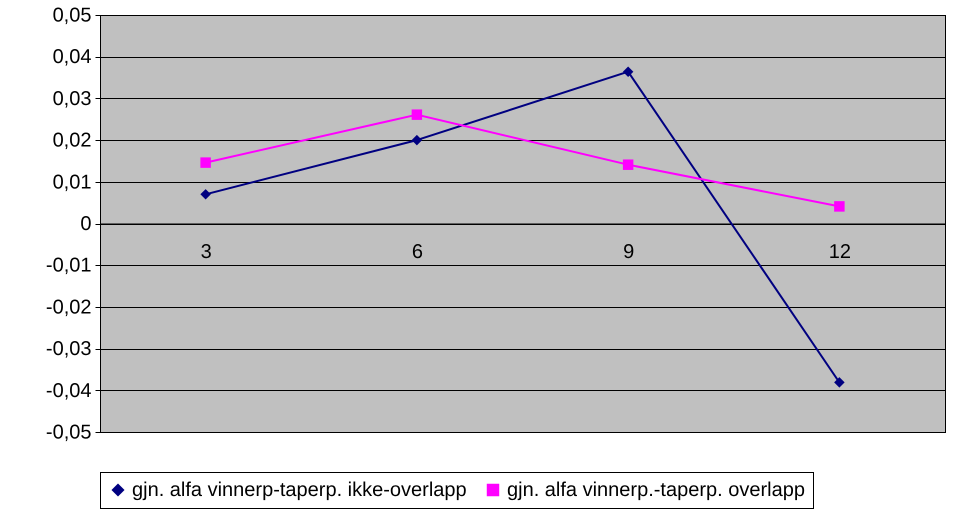  I want to click on x-tick-label: 9, so click(628, 252).